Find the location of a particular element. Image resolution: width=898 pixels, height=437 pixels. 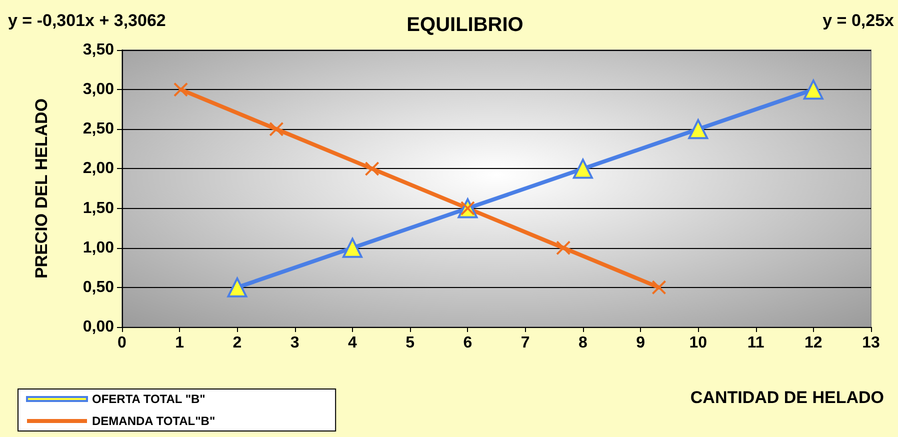

legend-label: OFERTA TOTAL "B" is located at coordinates (149, 399).